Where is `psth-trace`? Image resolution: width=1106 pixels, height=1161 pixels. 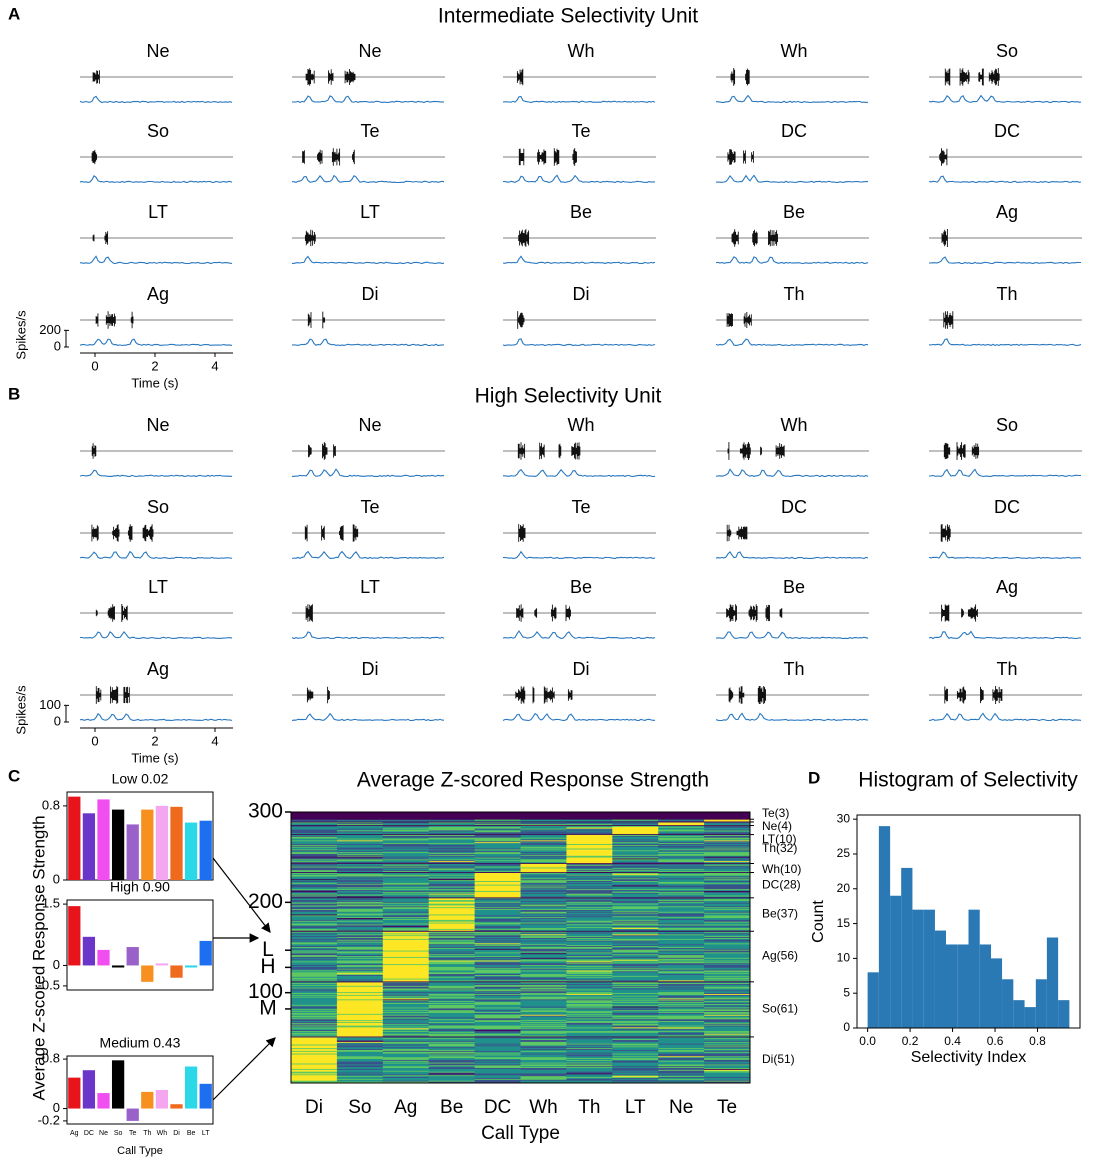
psth-trace is located at coordinates (792, 179).